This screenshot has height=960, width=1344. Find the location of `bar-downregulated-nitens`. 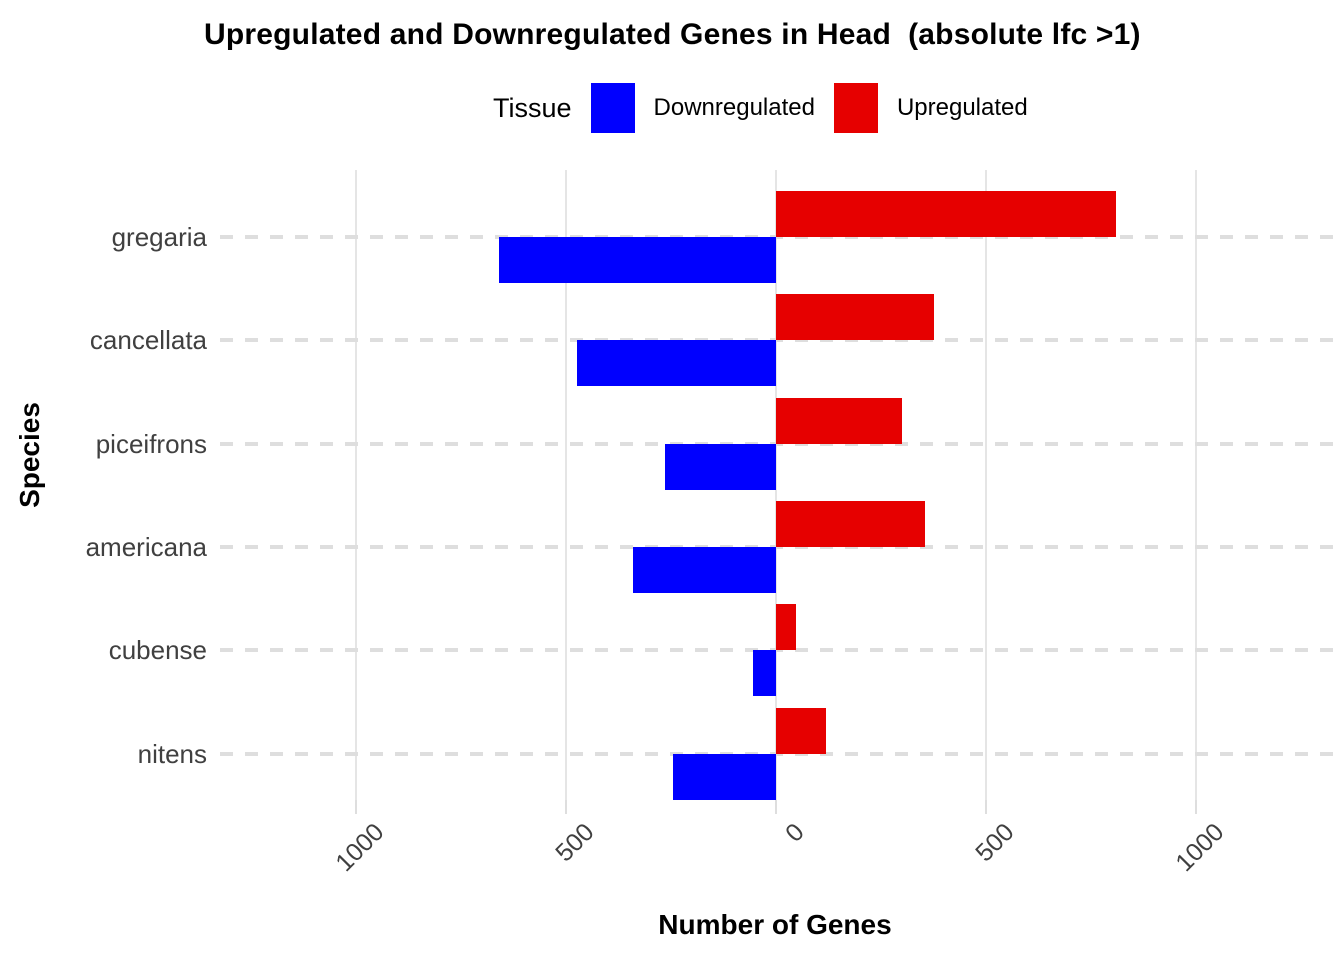

bar-downregulated-nitens is located at coordinates (724, 776).